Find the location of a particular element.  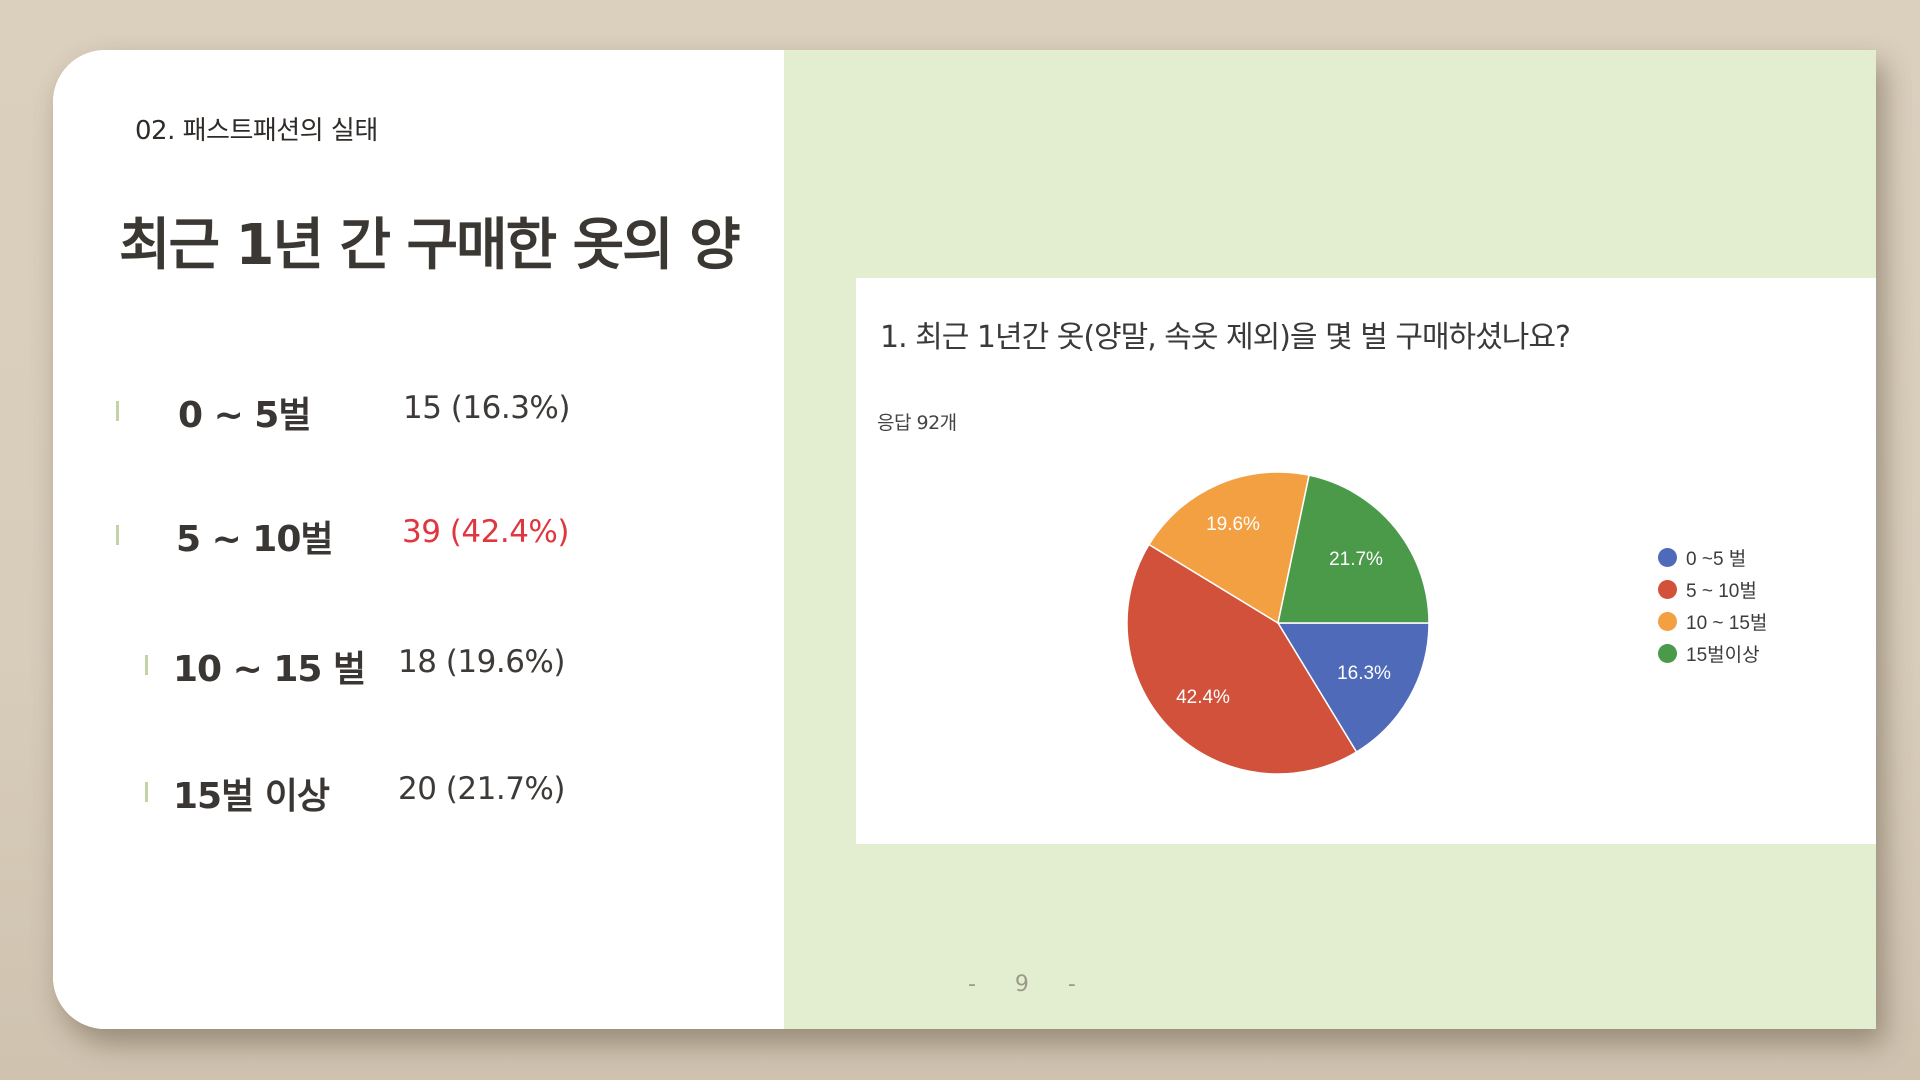

legend-item: 15벌이상 is located at coordinates (1712, 653).